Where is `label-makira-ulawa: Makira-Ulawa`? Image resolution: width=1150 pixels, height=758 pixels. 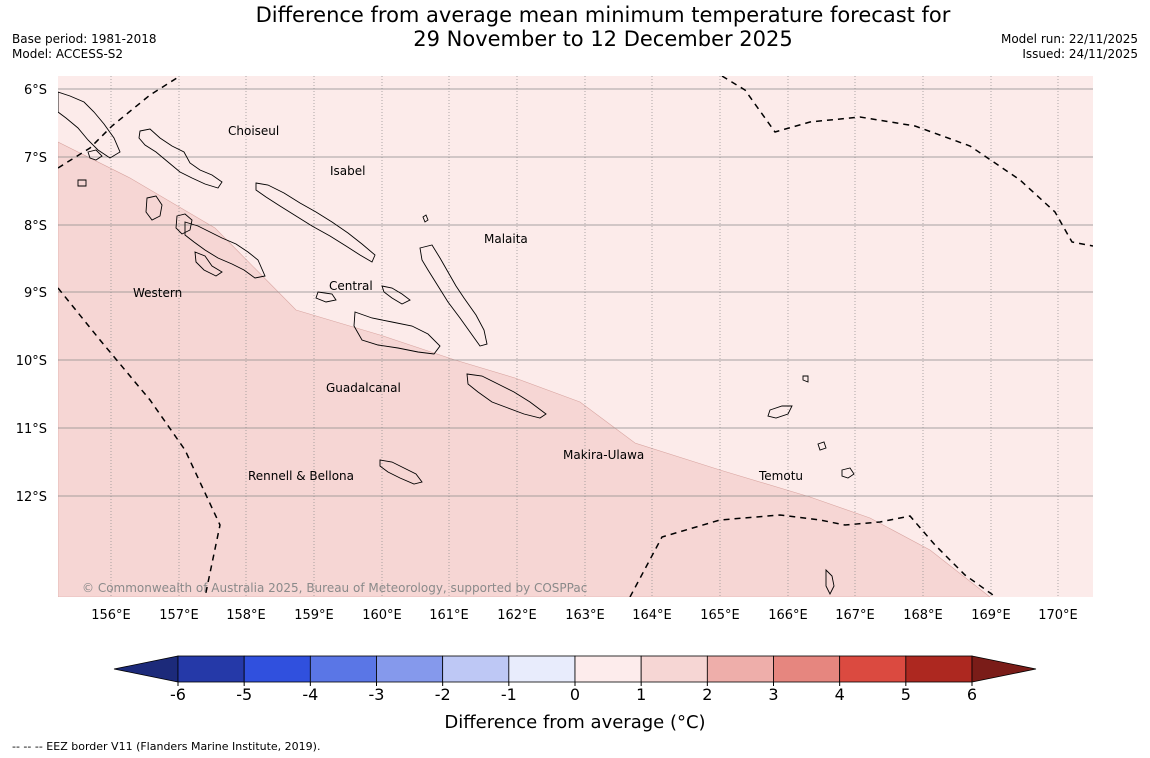
label-makira-ulawa: Makira-Ulawa is located at coordinates (603, 455).